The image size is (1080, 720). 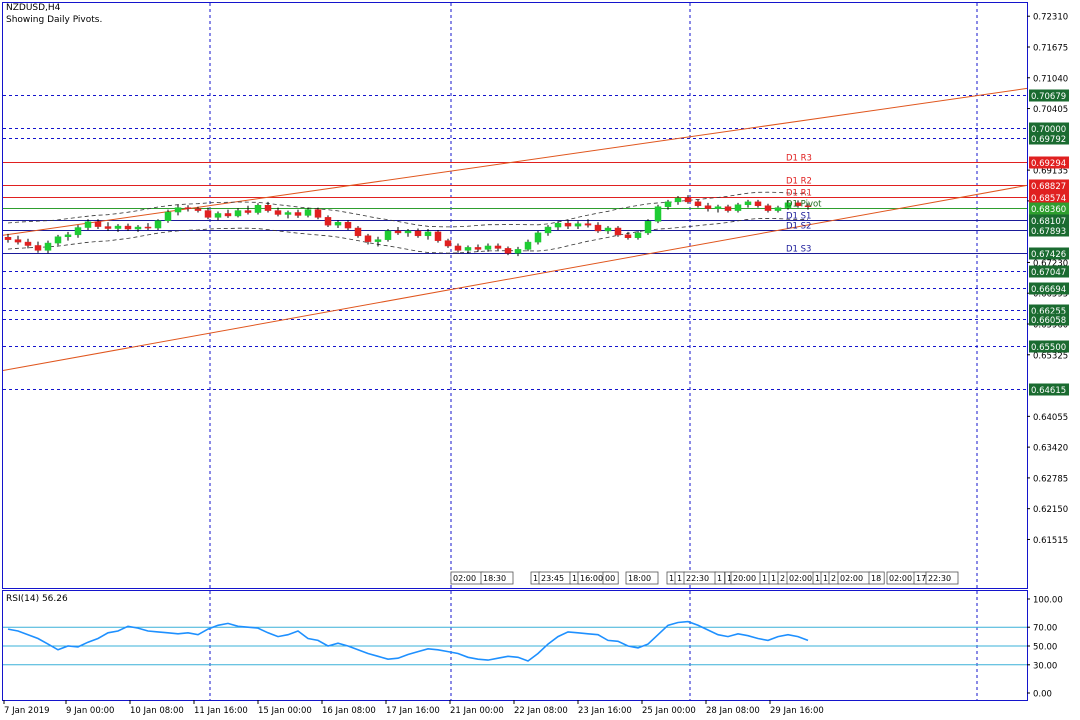 I want to click on price-level-badge-label: 0.68107, so click(x=1048, y=222).